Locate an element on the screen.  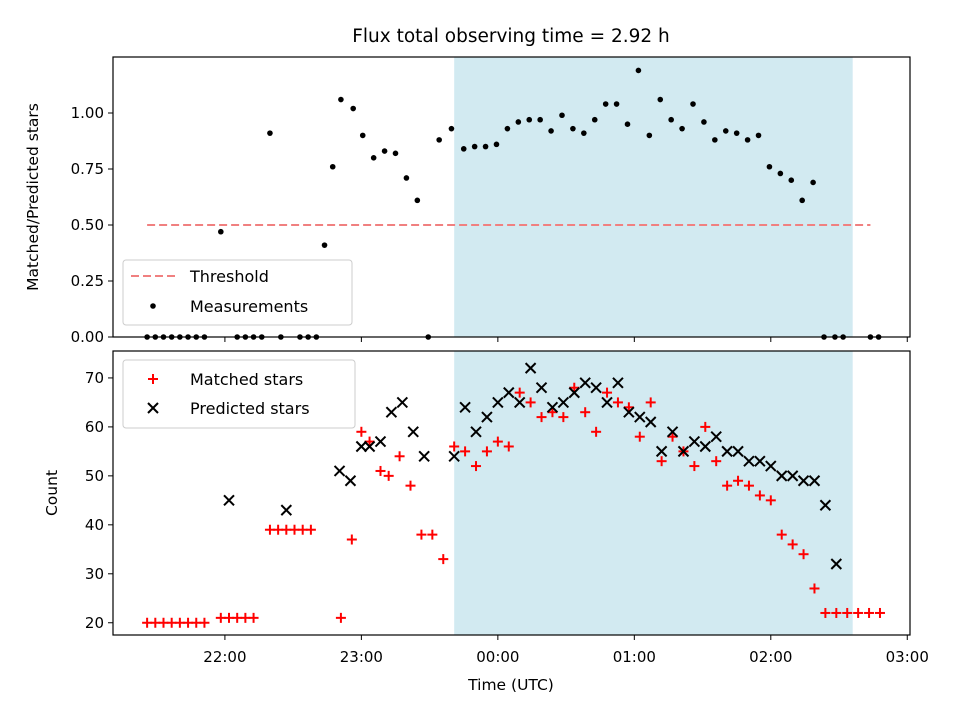
y-tick-label: 0.00 is located at coordinates (87, 337).